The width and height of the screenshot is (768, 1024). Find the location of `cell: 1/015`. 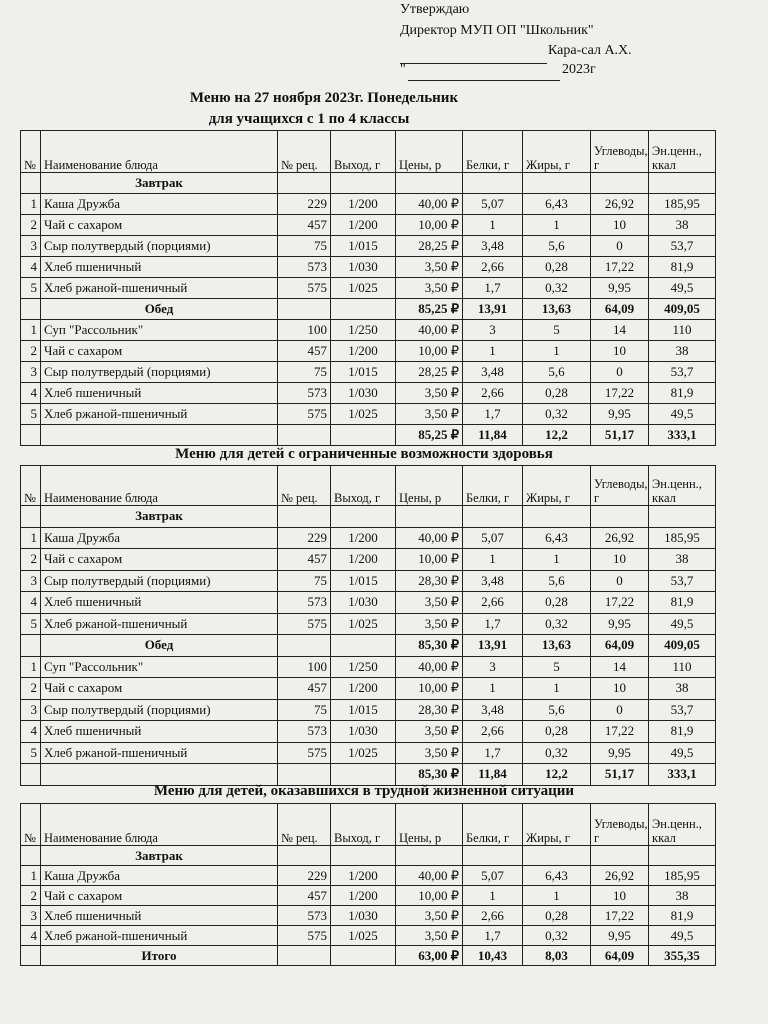

cell: 1/015 is located at coordinates (363, 580).